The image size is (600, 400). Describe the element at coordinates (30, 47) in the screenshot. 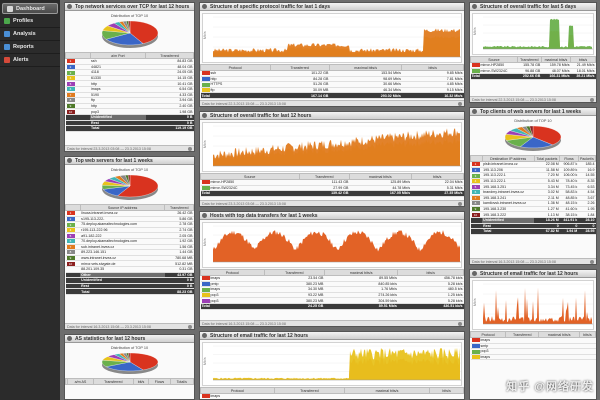

I see `sidebar-item-reports: Reports` at that location.